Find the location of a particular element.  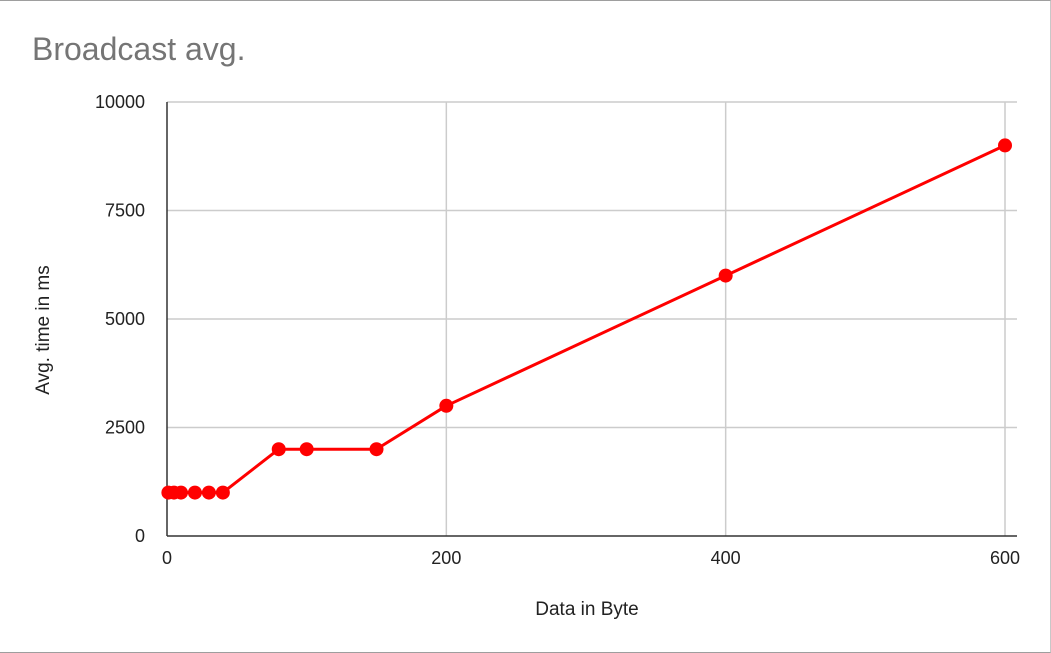

y-tick-label: 7500 is located at coordinates (125, 211).